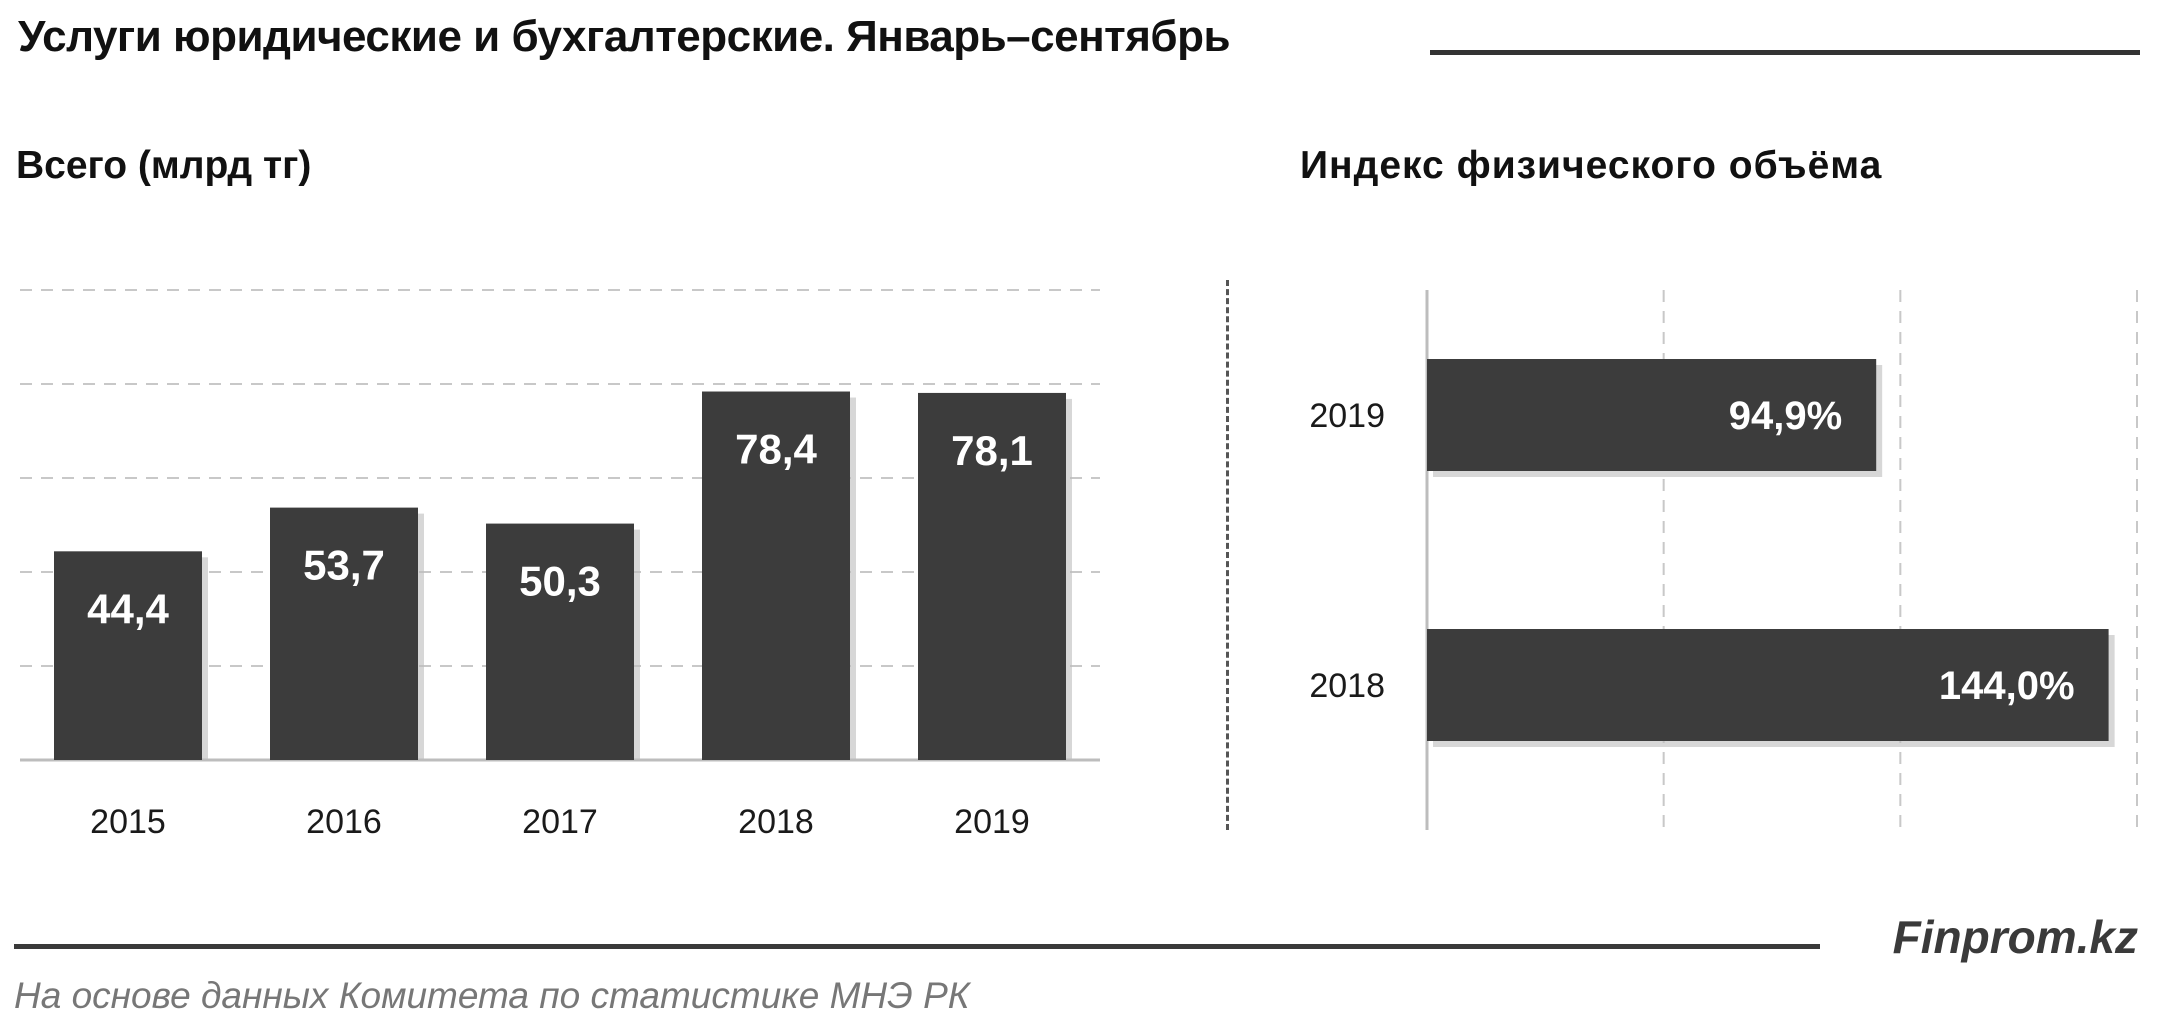 The image size is (2160, 1024). I want to click on title-rule, so click(1785, 52).